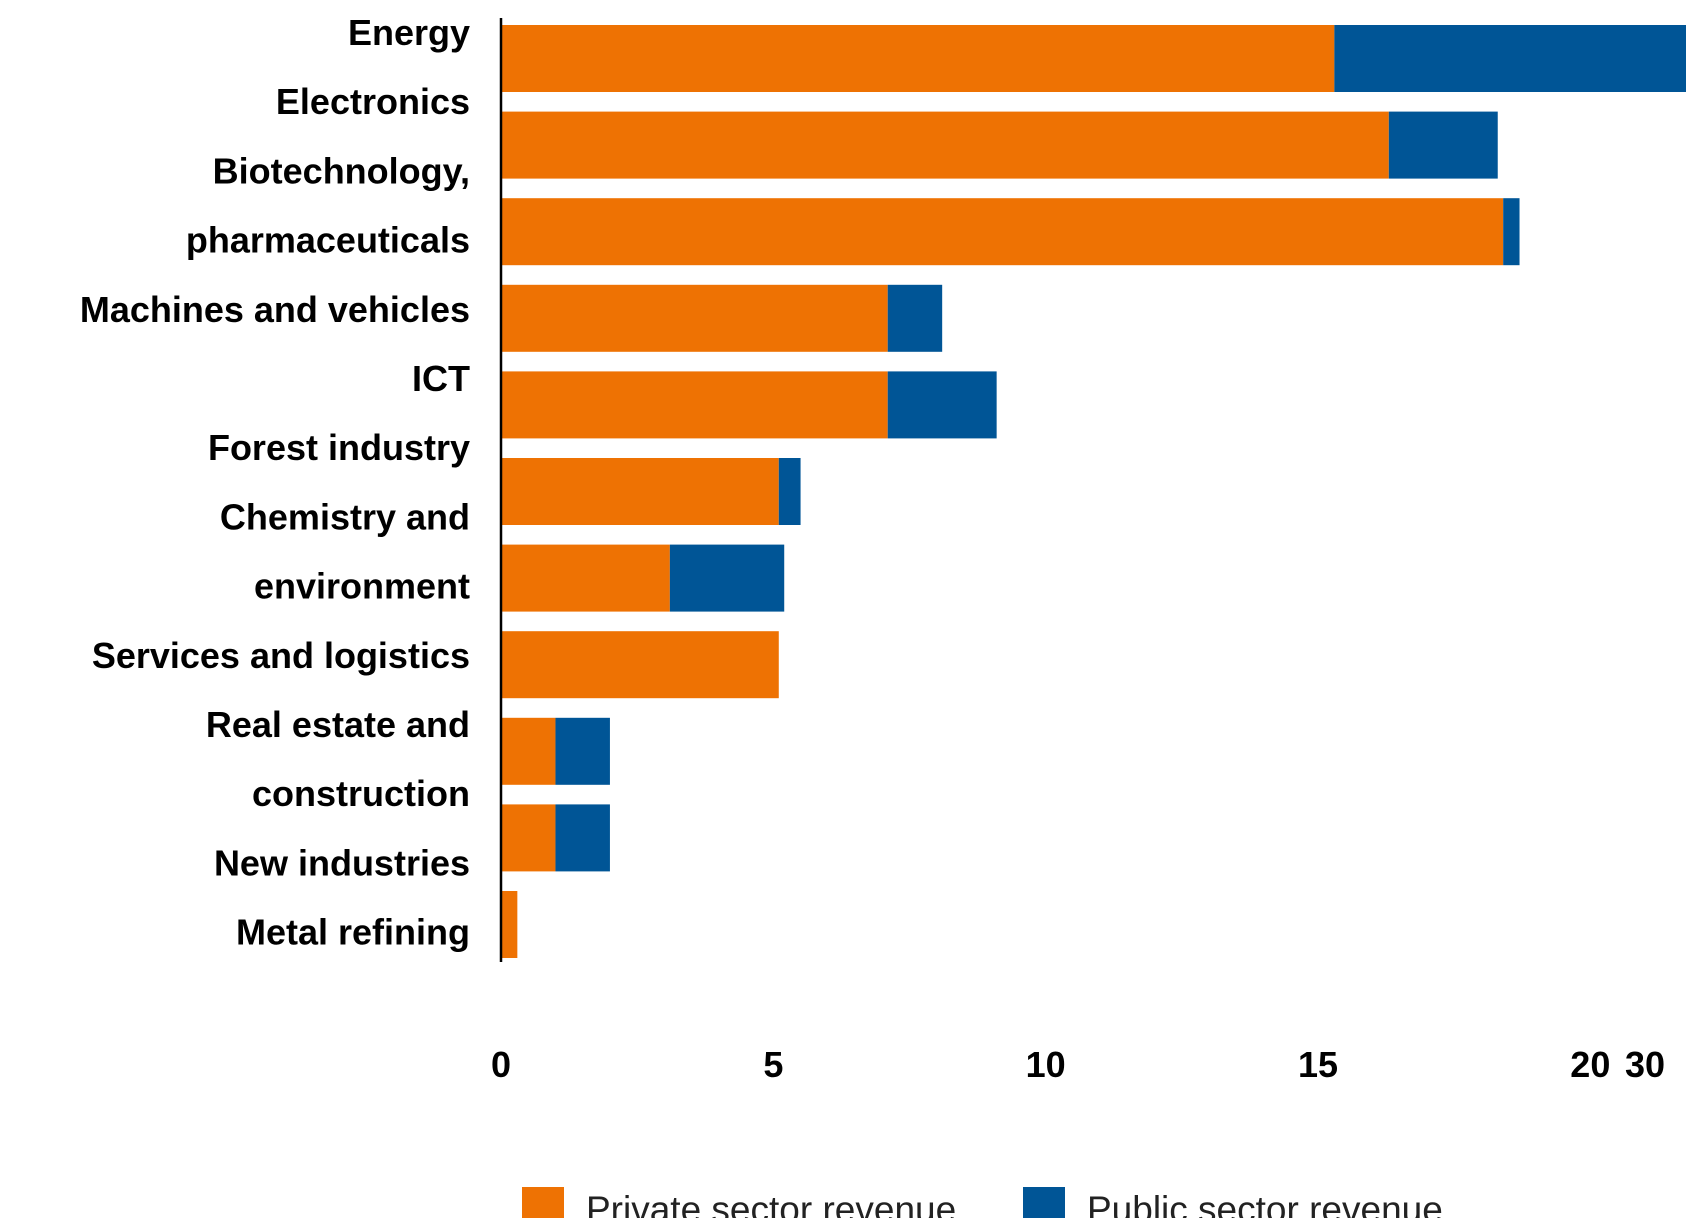 The image size is (1686, 1218). What do you see at coordinates (361, 793) in the screenshot?
I see `category-label: construction` at bounding box center [361, 793].